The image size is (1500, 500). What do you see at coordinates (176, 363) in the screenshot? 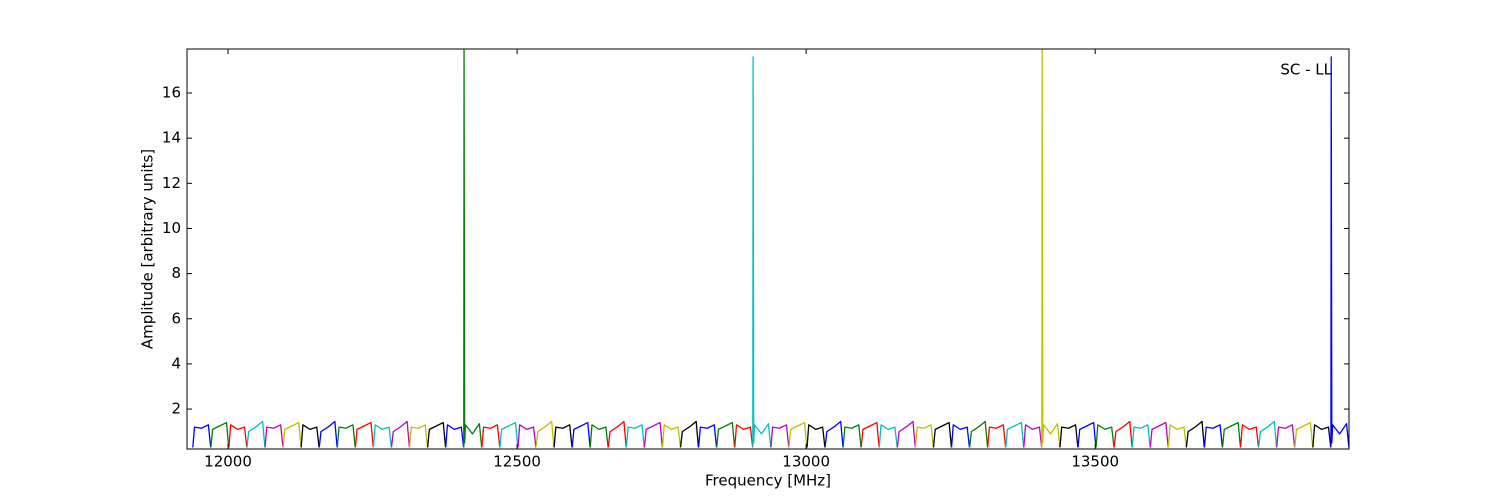
I see `y-tick-label: 4` at bounding box center [176, 363].